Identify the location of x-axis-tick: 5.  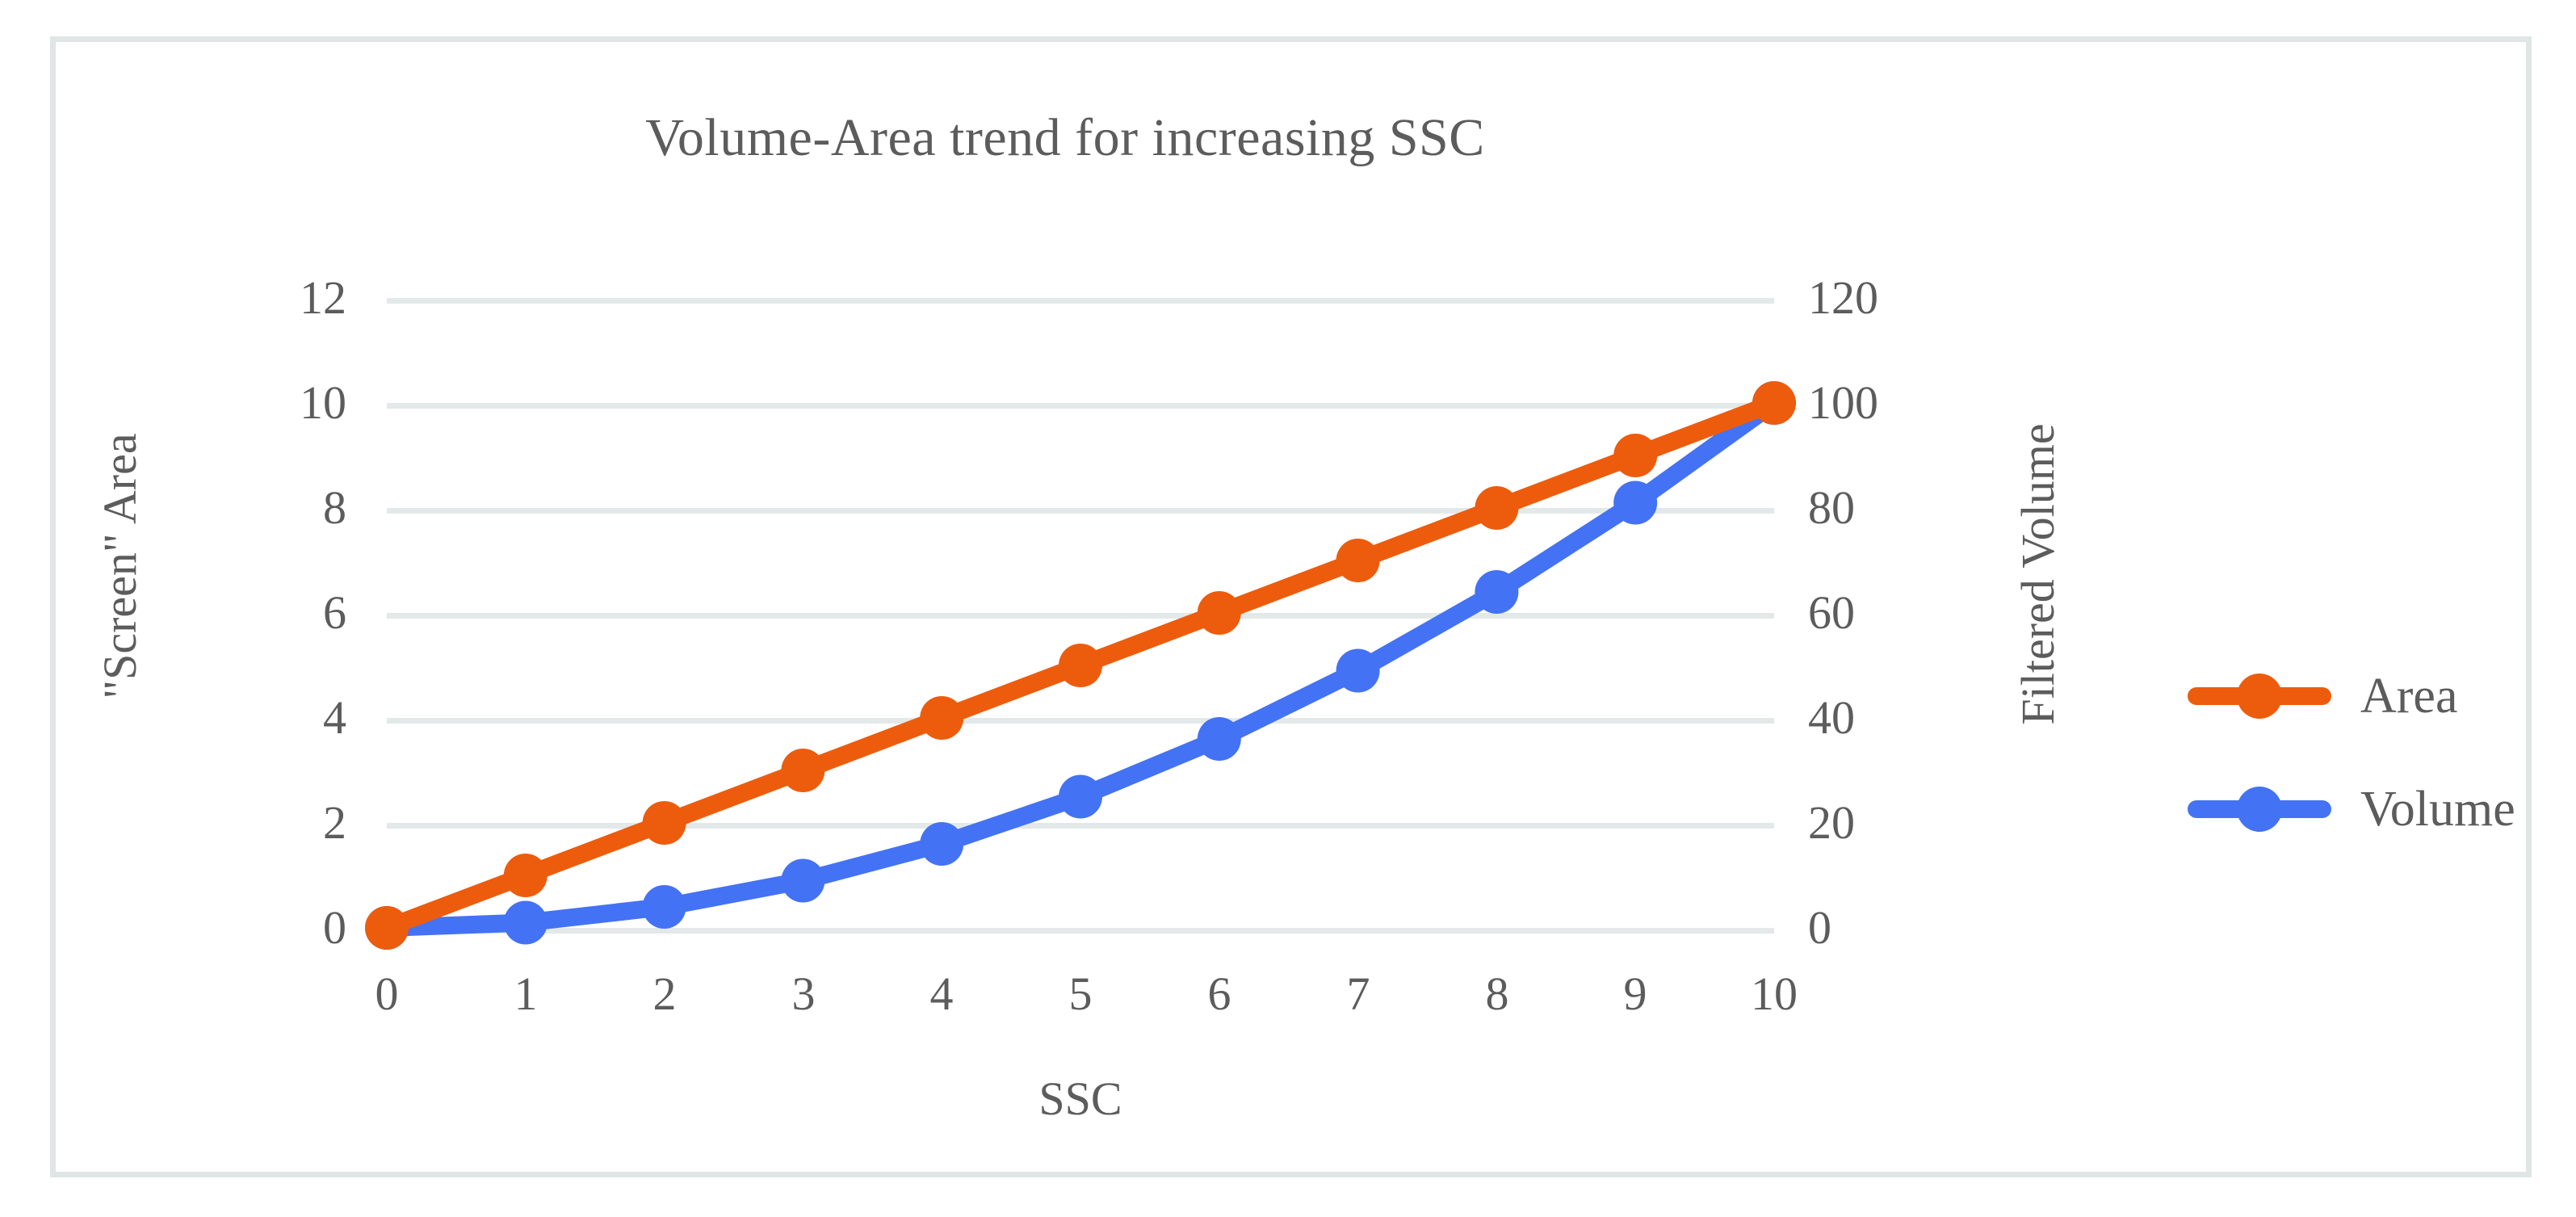
(1080, 993).